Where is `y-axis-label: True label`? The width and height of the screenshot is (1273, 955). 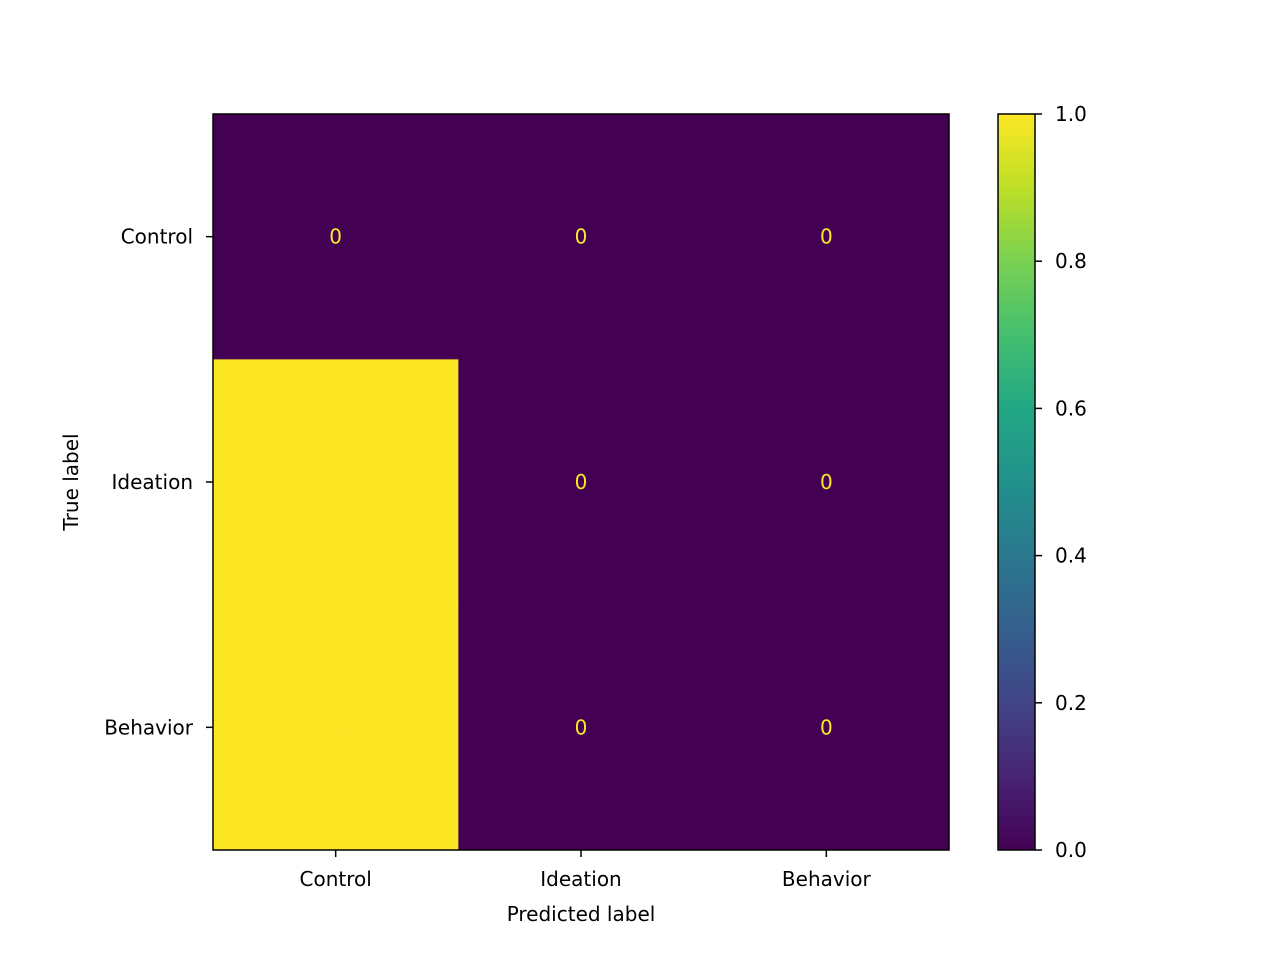
y-axis-label: True label is located at coordinates (71, 482).